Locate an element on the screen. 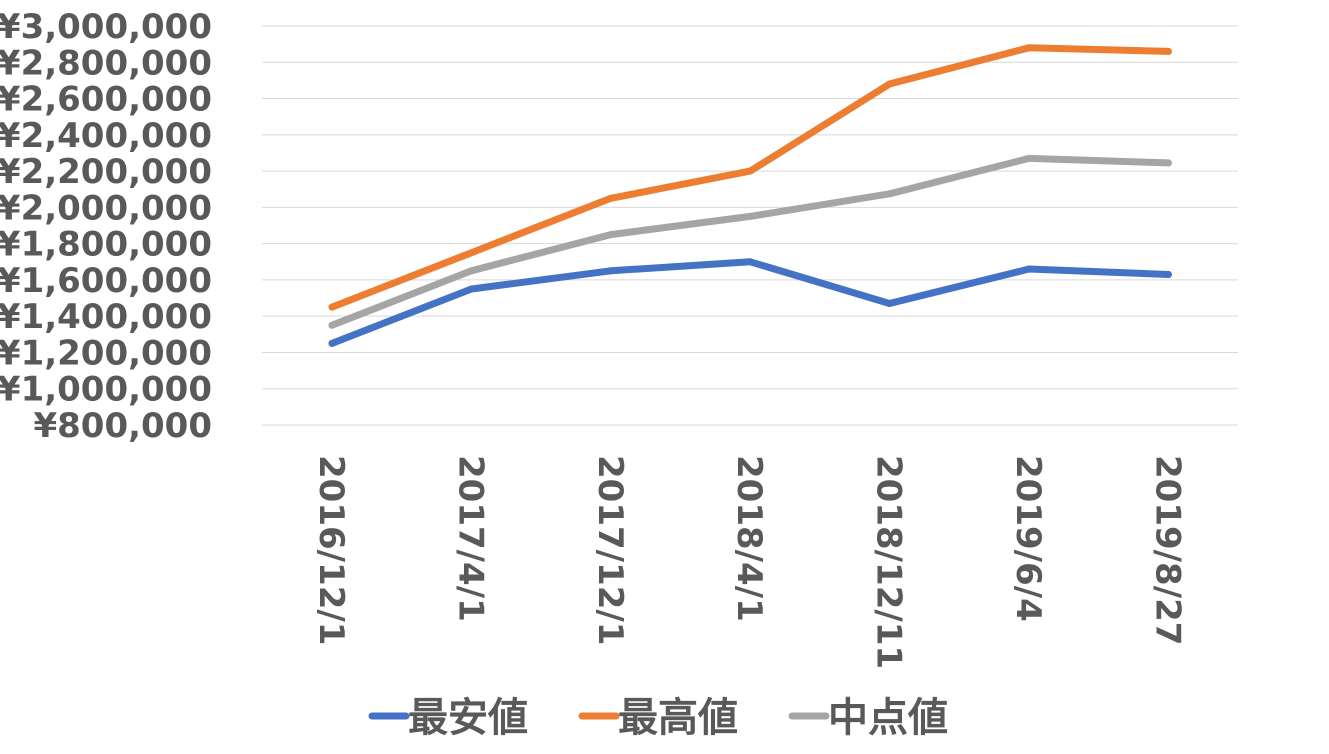  y-tick-label: ¥1,800,000 is located at coordinates (106, 245).